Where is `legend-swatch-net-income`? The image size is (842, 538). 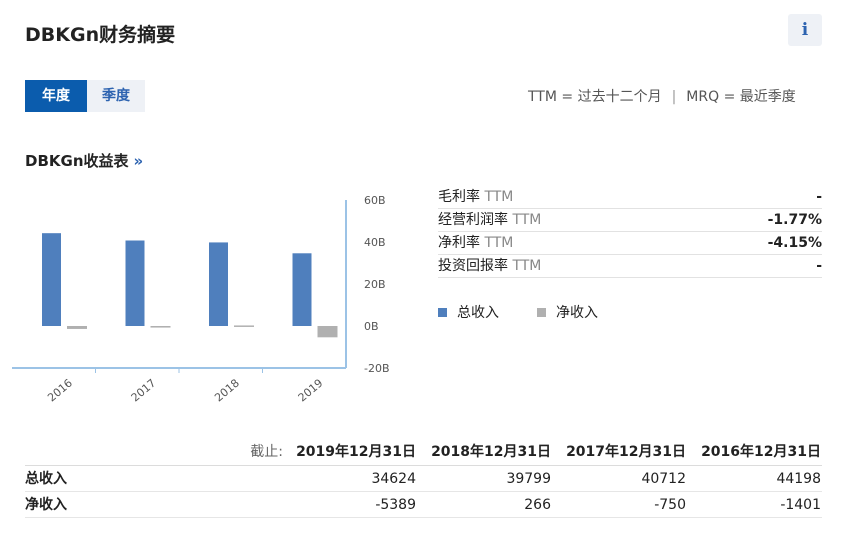
legend-swatch-net-income is located at coordinates (541, 312).